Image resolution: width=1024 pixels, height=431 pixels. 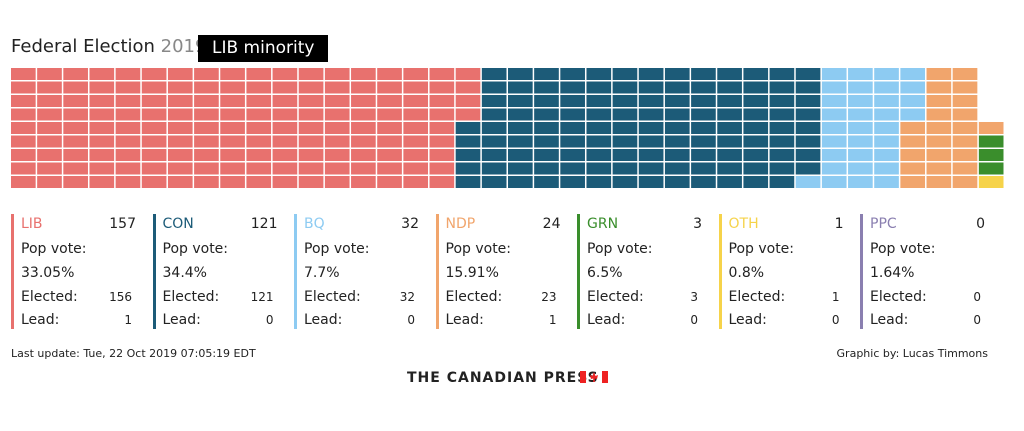 I want to click on title-year: 2019, so click(x=183, y=46).